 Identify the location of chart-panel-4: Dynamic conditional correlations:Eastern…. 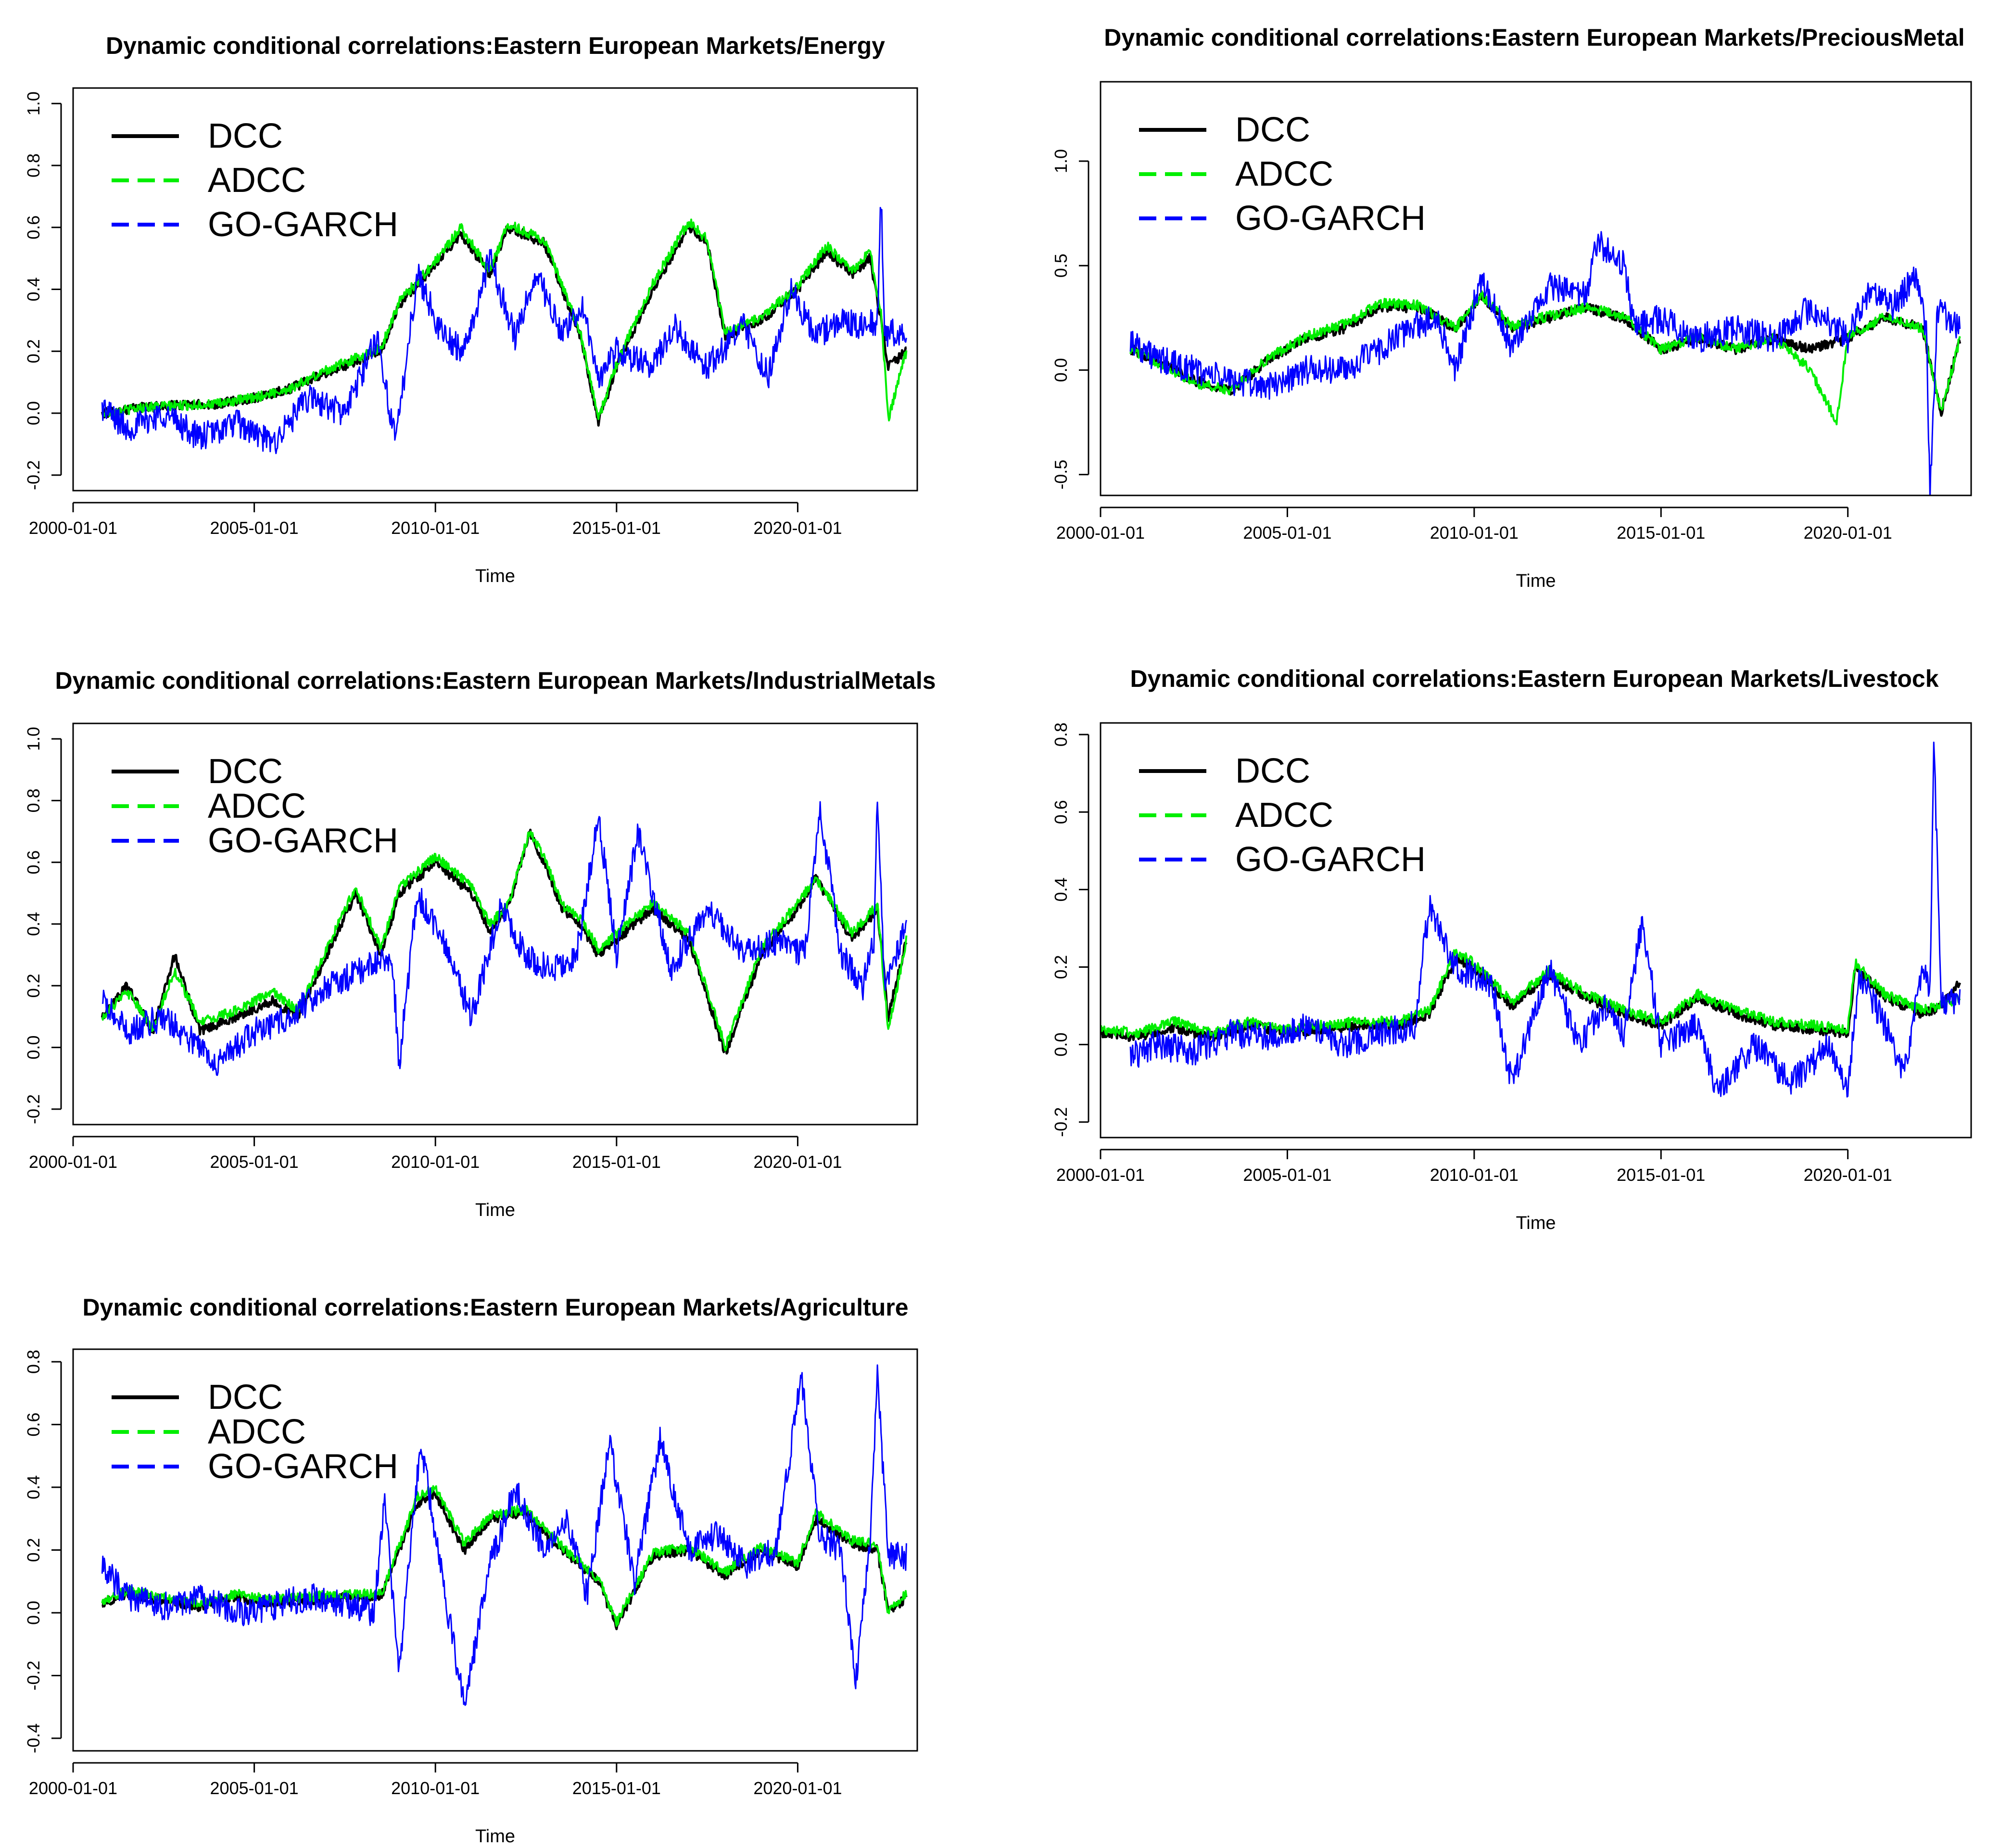
(1512, 949).